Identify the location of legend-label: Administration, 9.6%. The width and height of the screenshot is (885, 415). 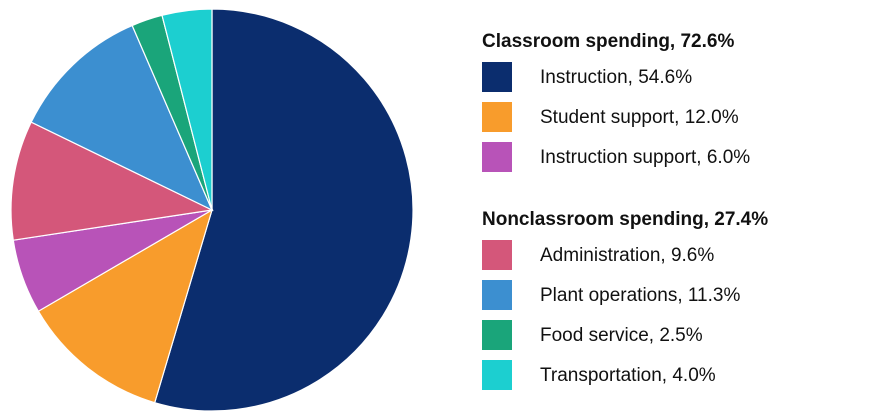
(627, 255).